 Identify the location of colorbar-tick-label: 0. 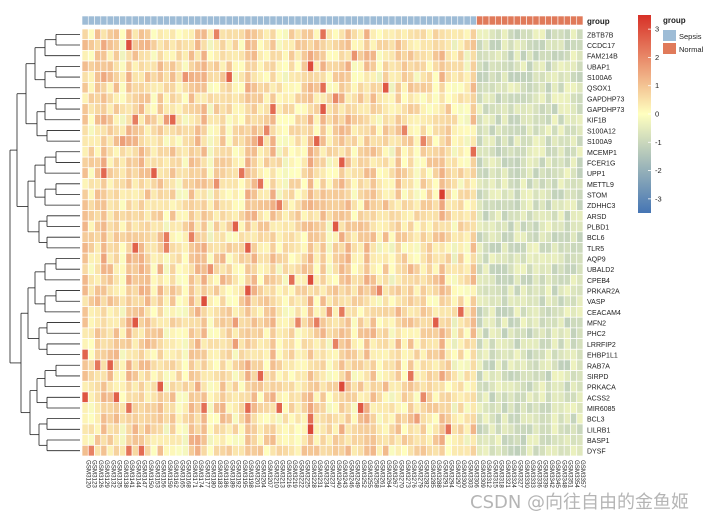
(657, 114).